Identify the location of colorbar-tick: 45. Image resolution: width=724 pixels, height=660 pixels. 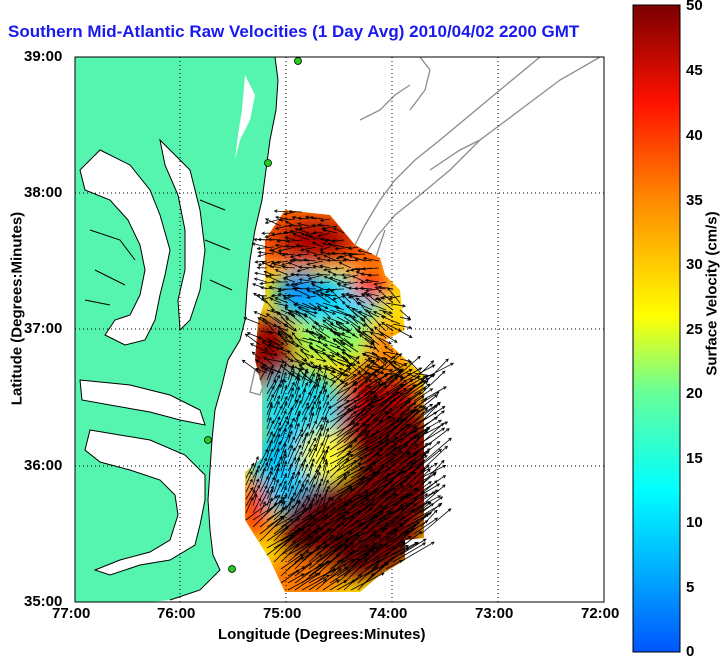
(694, 70).